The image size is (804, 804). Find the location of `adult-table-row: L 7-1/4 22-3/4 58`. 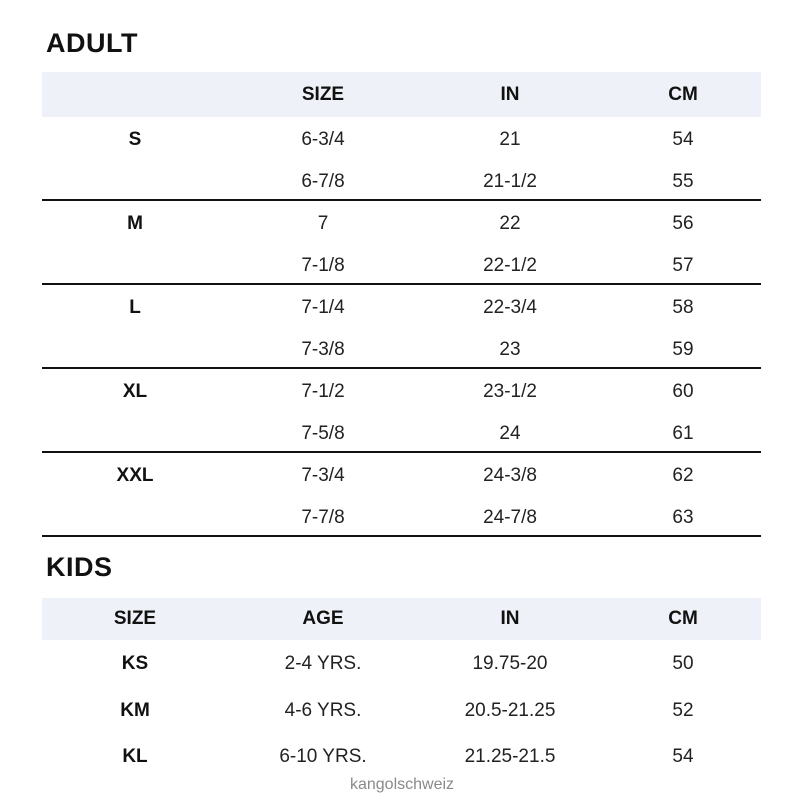

adult-table-row: L 7-1/4 22-3/4 58 is located at coordinates (401, 308).